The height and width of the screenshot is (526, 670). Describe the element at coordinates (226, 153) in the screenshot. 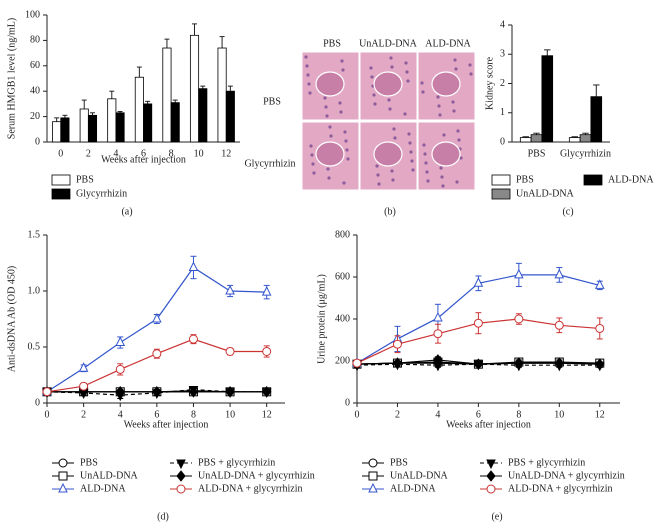

I see `x-tick-label: 12` at that location.